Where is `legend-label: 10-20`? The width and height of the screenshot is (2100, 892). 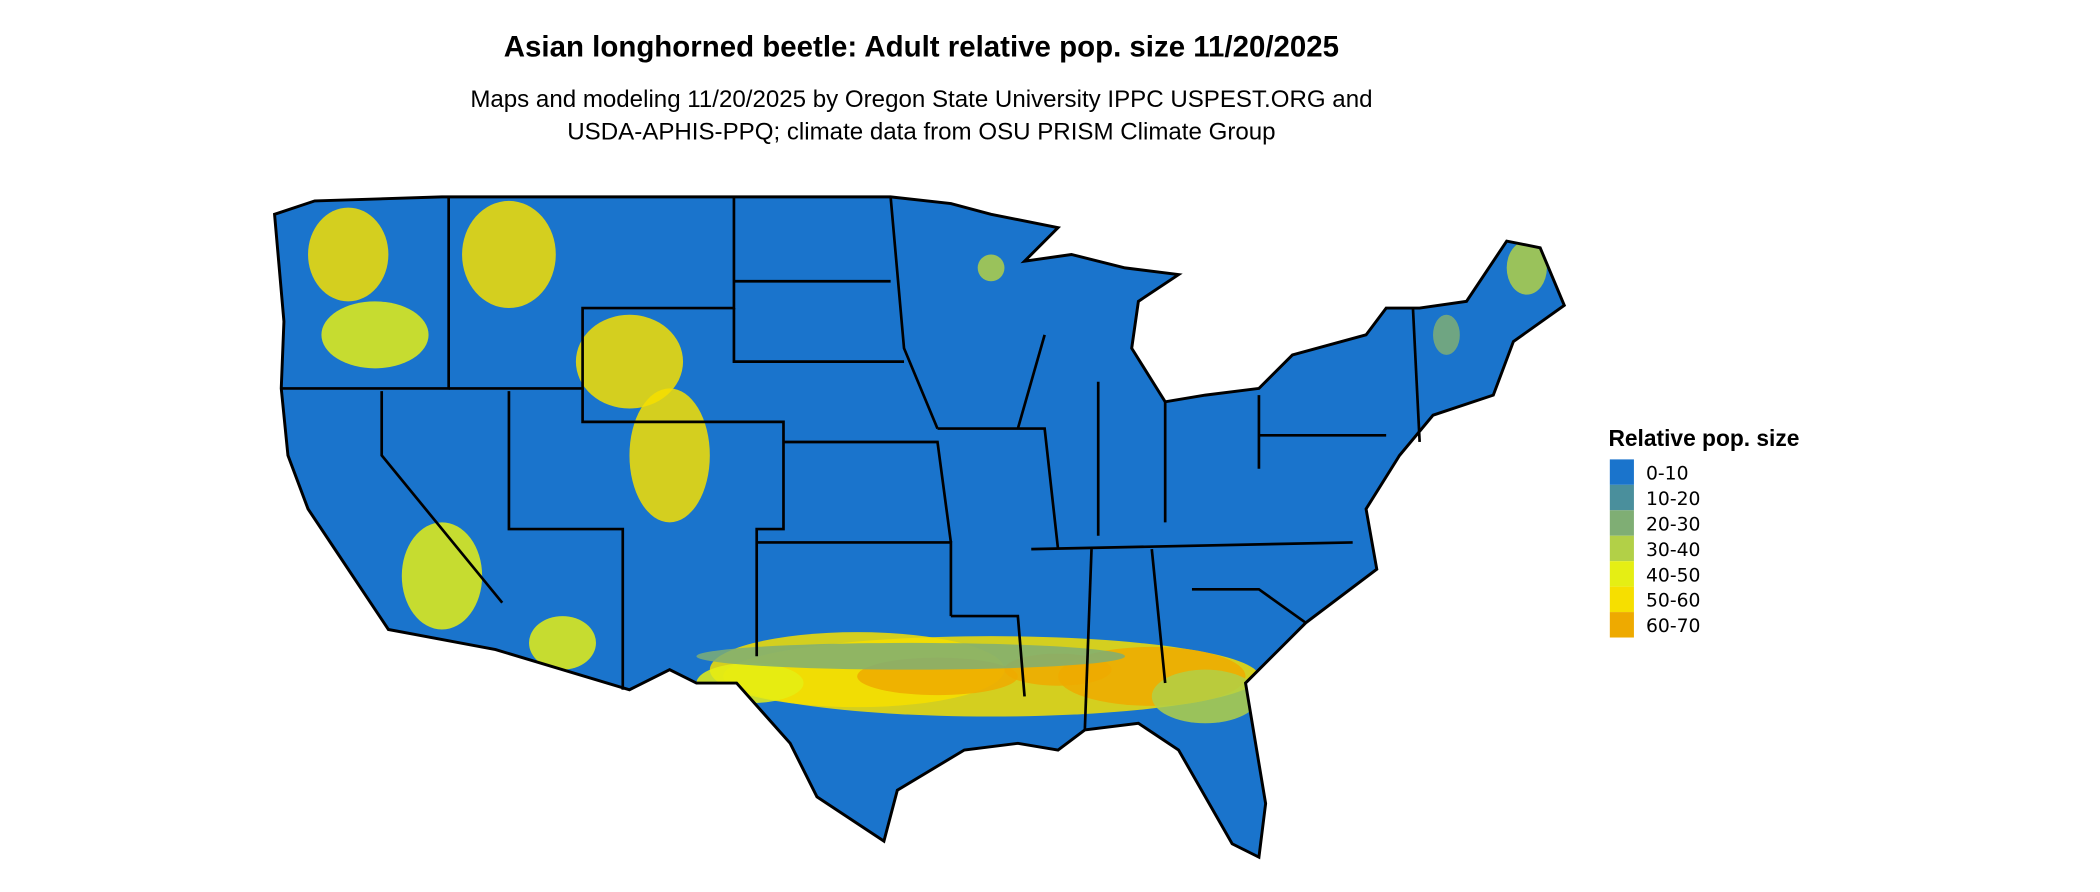
legend-label: 10-20 is located at coordinates (1673, 499).